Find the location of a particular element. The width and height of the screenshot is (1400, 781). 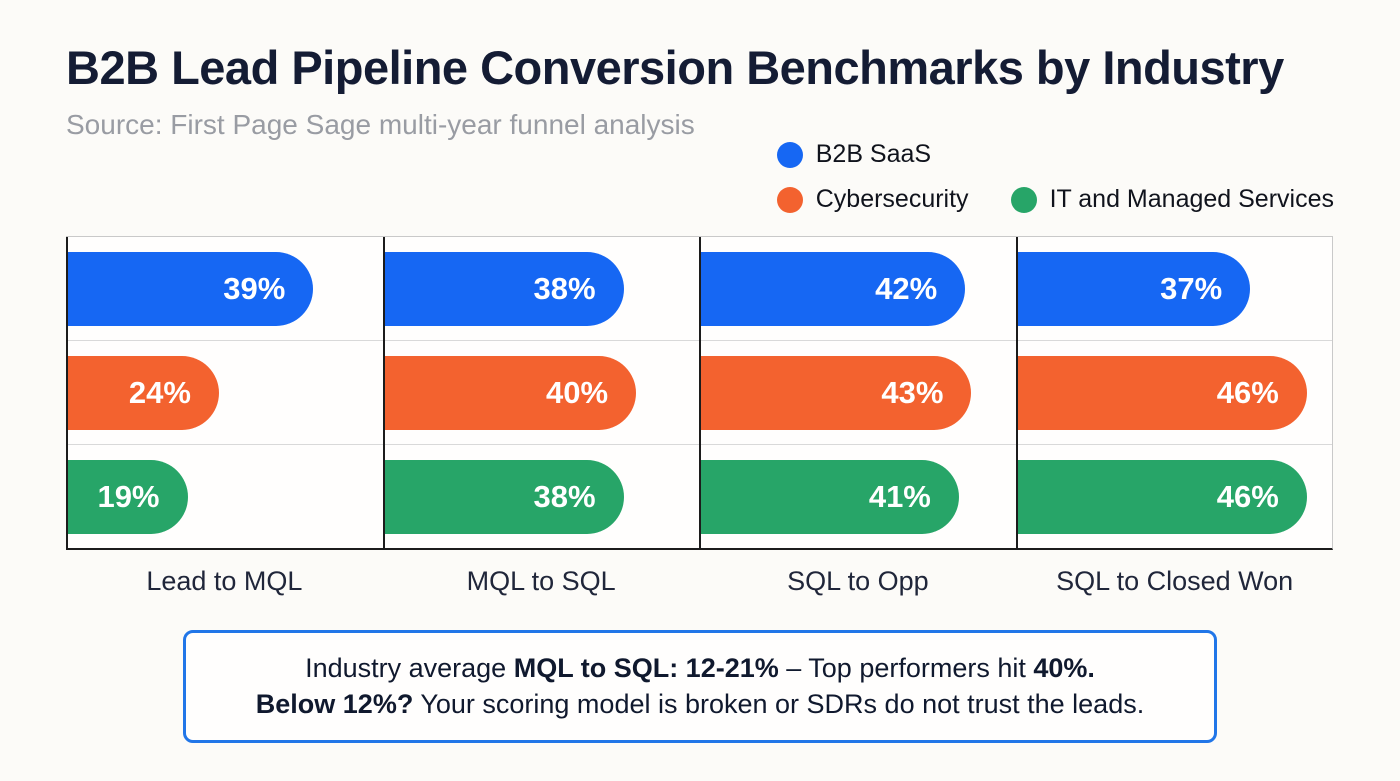

note-text-bold: MQL to SQL: 12-21% is located at coordinates (646, 668).